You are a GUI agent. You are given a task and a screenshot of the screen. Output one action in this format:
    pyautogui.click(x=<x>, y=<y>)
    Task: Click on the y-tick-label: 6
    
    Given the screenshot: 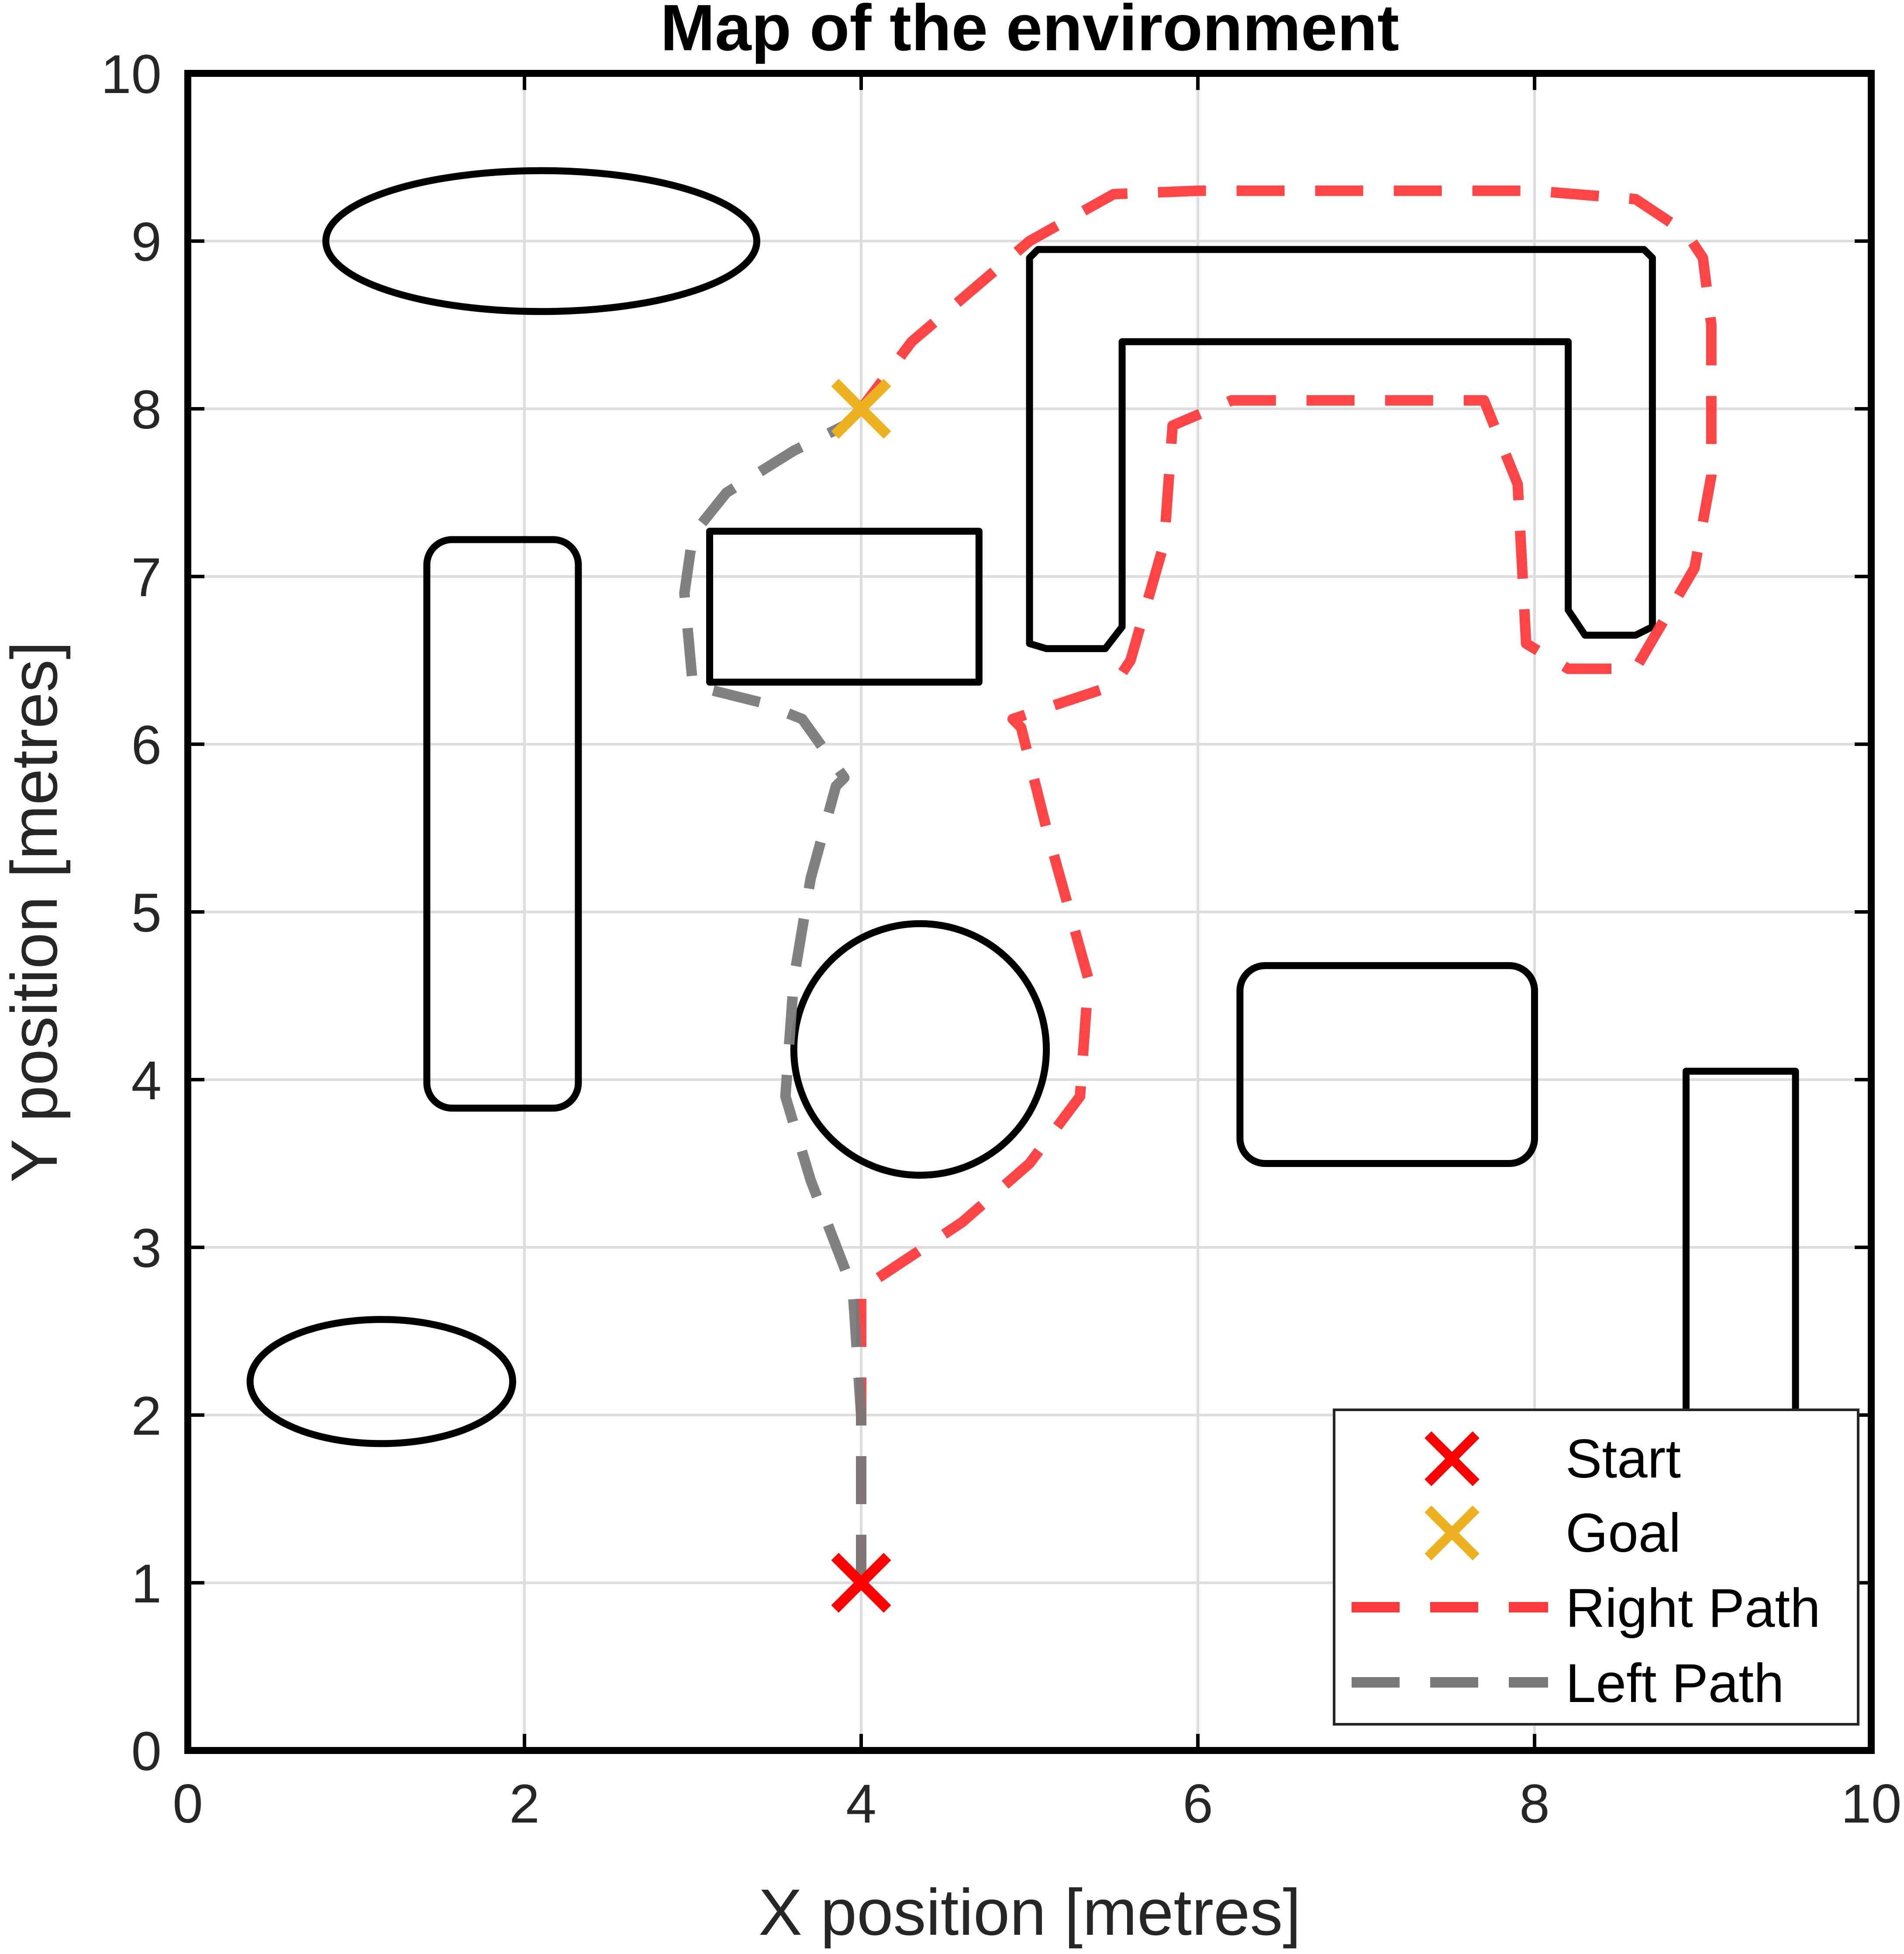 What is the action you would take?
    pyautogui.click(x=146, y=745)
    